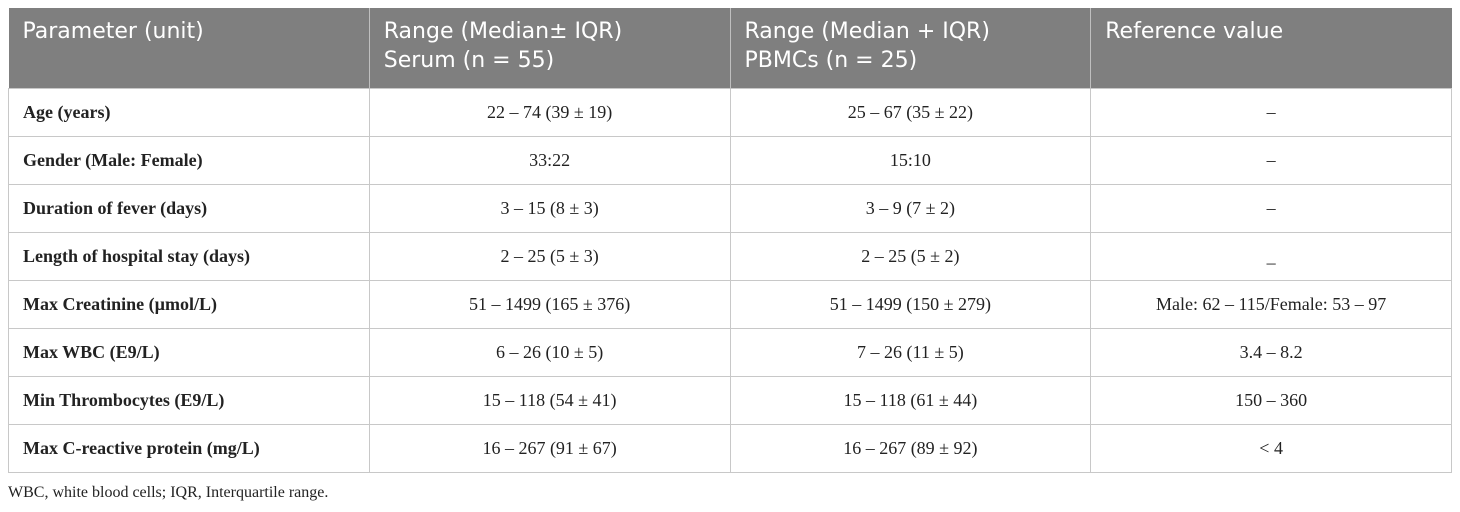 The height and width of the screenshot is (512, 1460). What do you see at coordinates (1271, 352) in the screenshot?
I see `value-cell: 3.4 – 8.2` at bounding box center [1271, 352].